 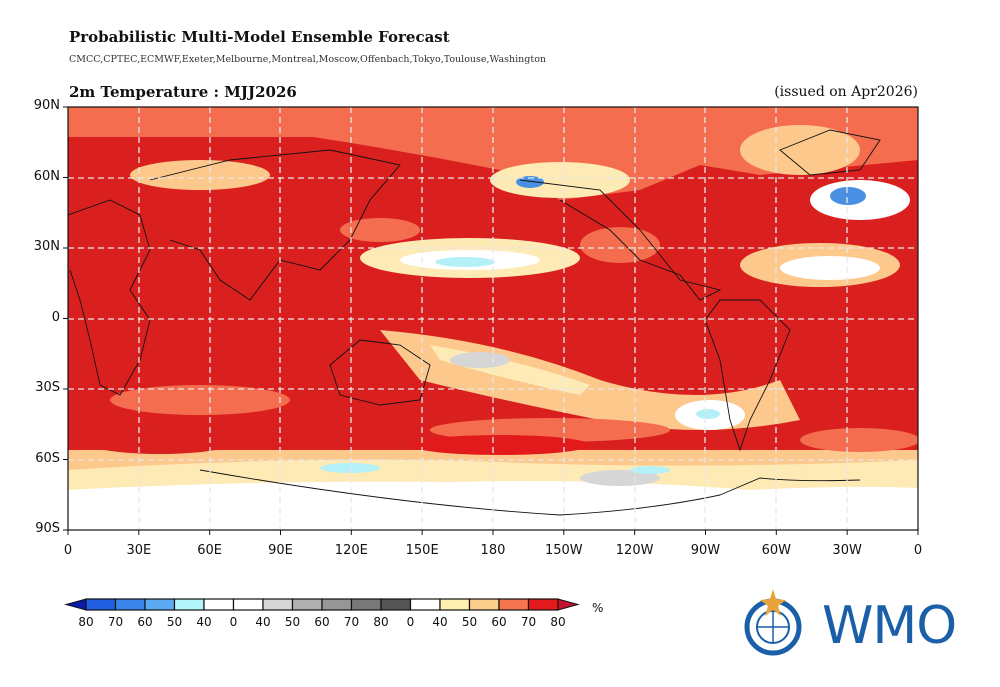 I want to click on lon-tick-label: 120E, so click(x=351, y=550).